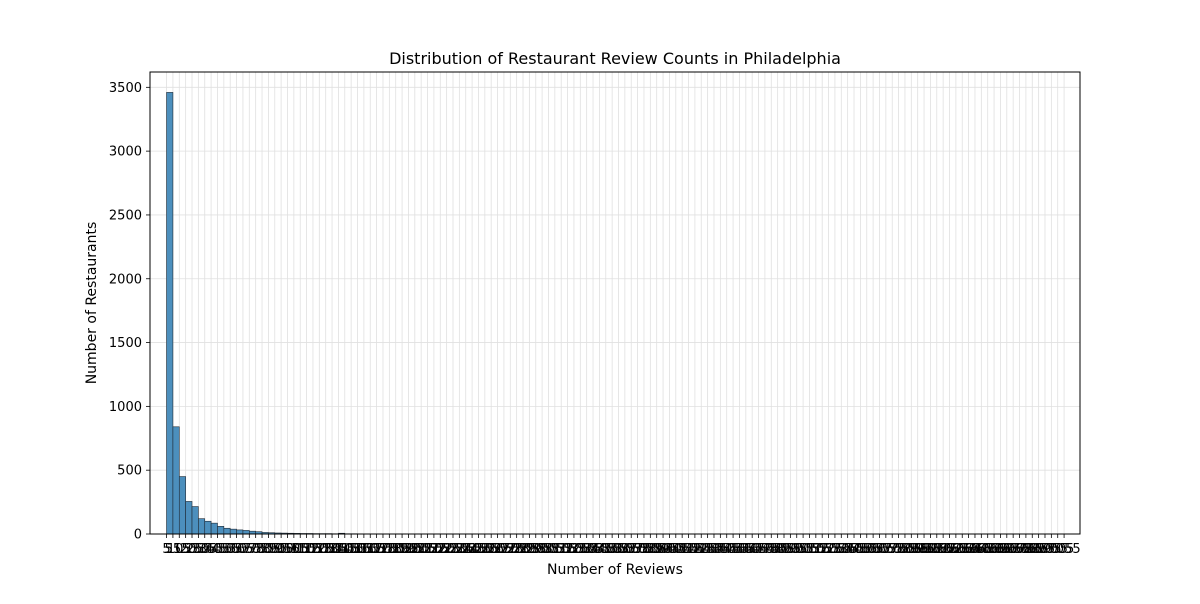 The width and height of the screenshot is (1200, 604). I want to click on y-tick-label: 1500, so click(125, 343).